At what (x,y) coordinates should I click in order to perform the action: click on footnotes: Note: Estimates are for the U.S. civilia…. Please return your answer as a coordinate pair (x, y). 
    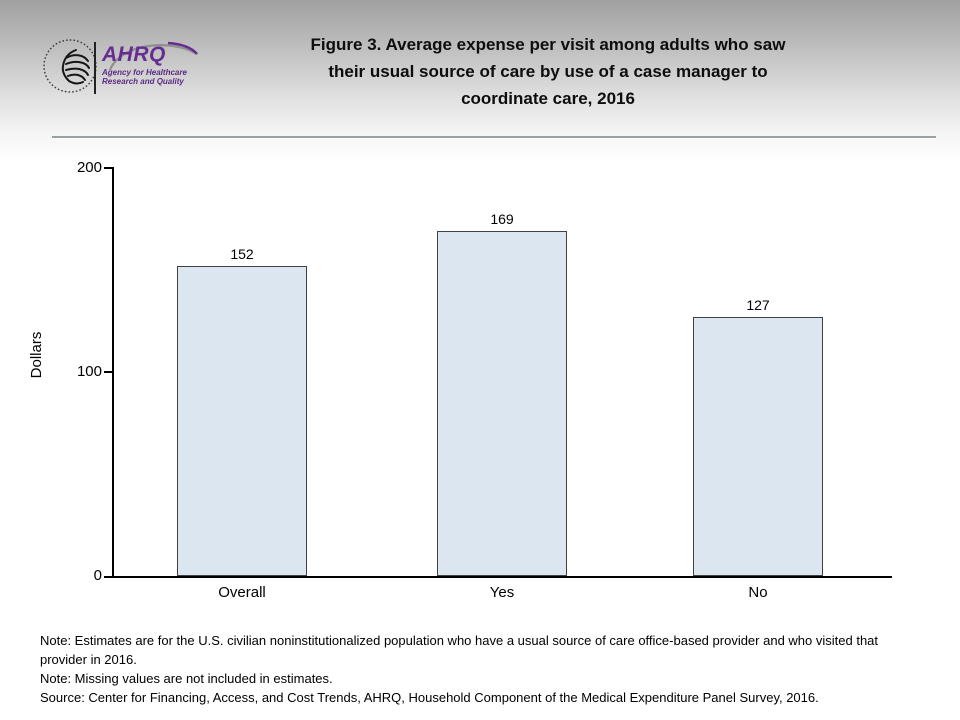
    Looking at the image, I should click on (483, 669).